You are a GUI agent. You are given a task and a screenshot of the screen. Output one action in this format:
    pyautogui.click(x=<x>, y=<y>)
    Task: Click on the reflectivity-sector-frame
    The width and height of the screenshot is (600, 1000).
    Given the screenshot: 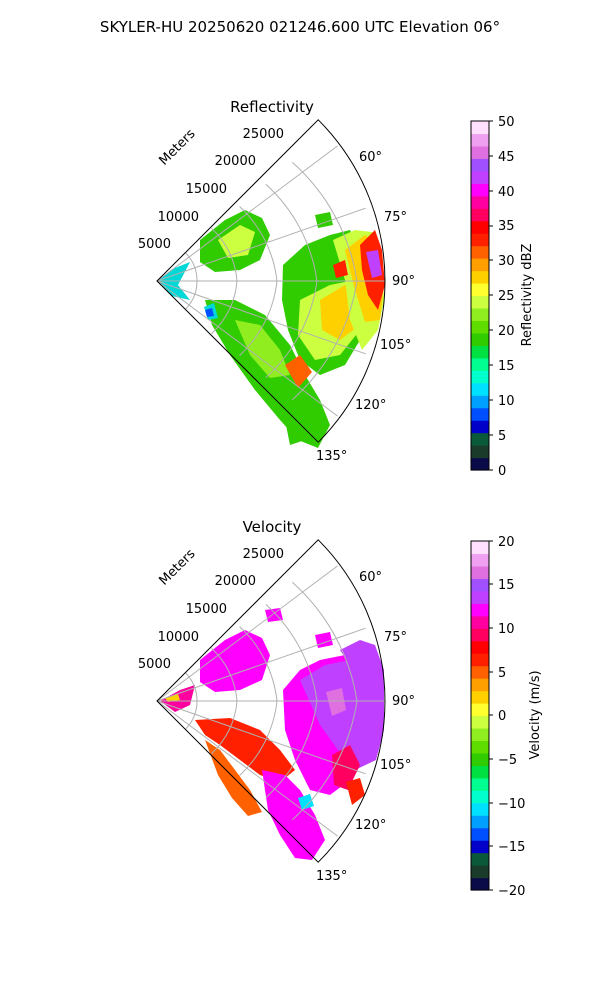 What is the action you would take?
    pyautogui.click(x=271, y=281)
    